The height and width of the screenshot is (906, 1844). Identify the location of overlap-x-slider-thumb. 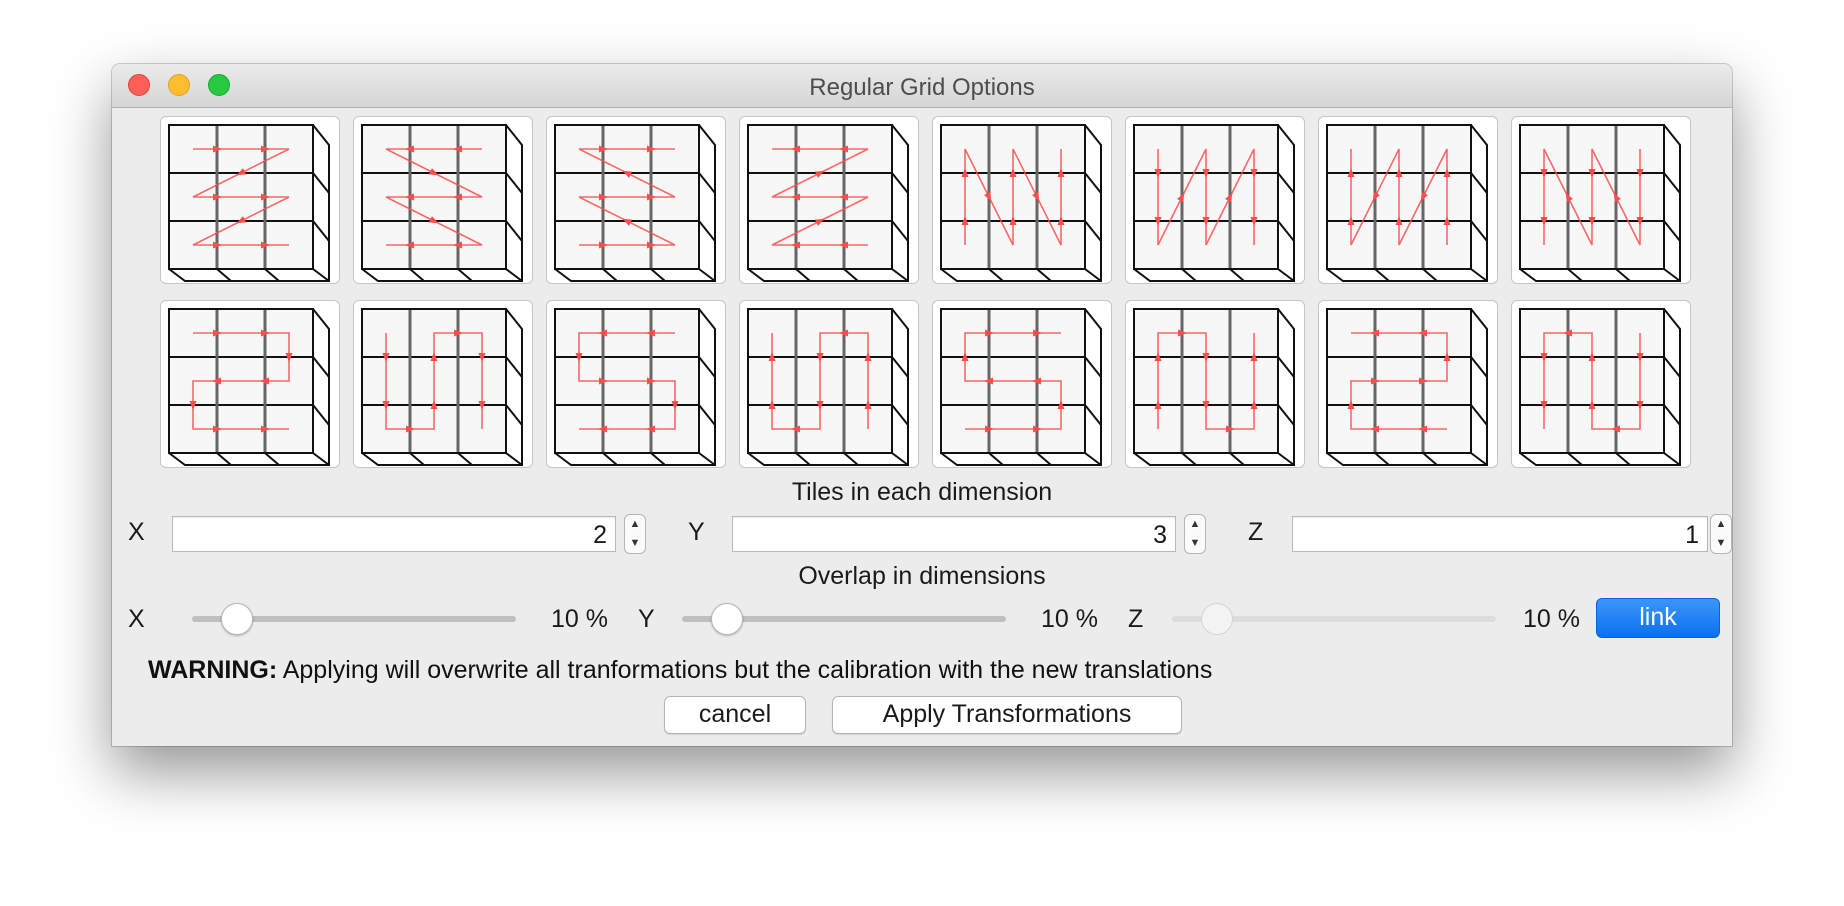
(237, 619).